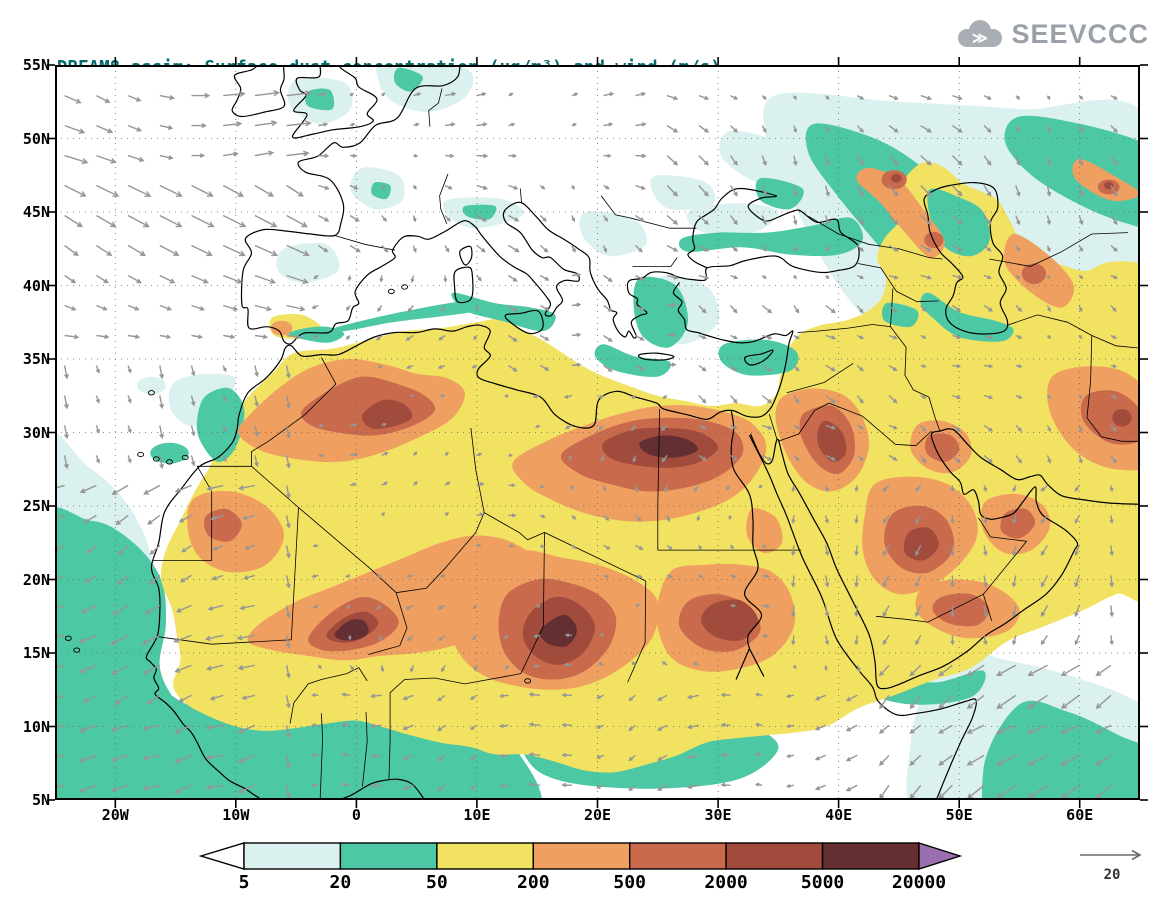  I want to click on lon-label: 60E, so click(1080, 815).